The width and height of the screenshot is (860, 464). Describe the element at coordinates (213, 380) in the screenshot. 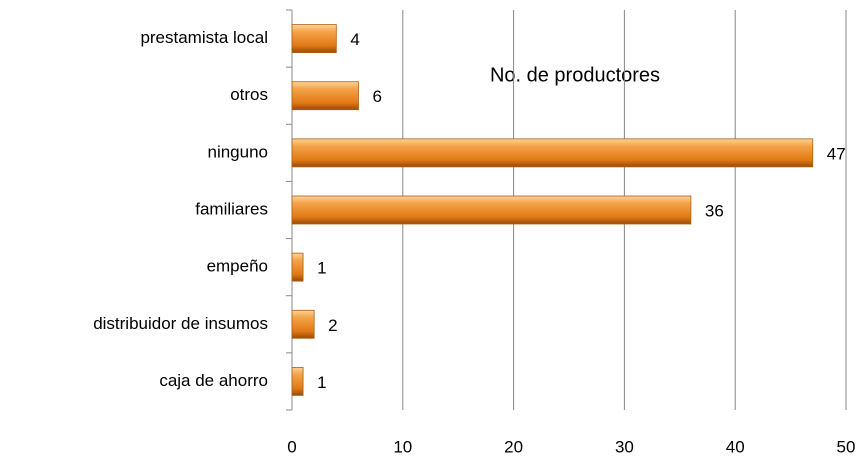

I see `y-tick-label: caja de ahorro` at that location.